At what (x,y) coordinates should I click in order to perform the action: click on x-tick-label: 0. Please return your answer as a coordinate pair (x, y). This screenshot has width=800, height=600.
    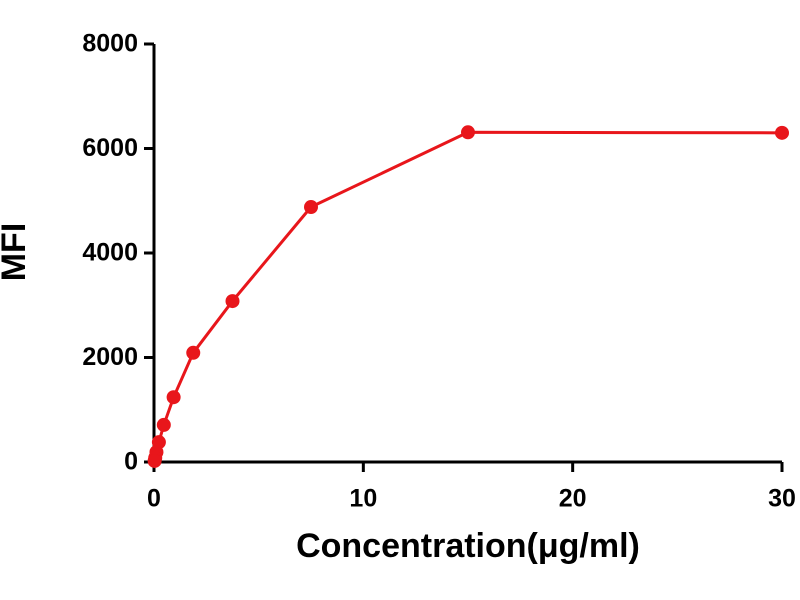
    Looking at the image, I should click on (154, 499).